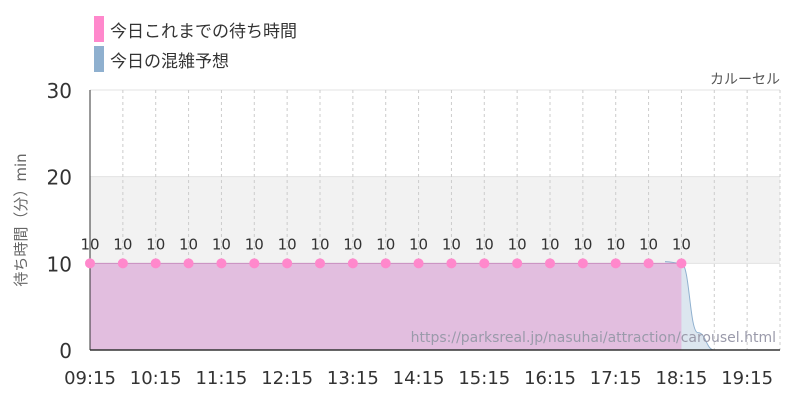 The image size is (800, 400). What do you see at coordinates (616, 378) in the screenshot?
I see `x-tick-label: 17:15` at bounding box center [616, 378].